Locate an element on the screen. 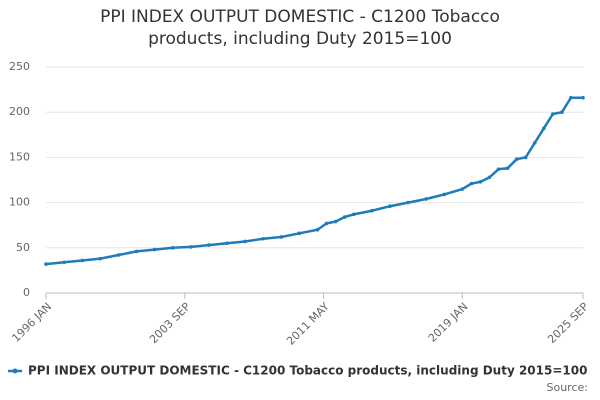  y-tick-label: 150 is located at coordinates (19, 156).